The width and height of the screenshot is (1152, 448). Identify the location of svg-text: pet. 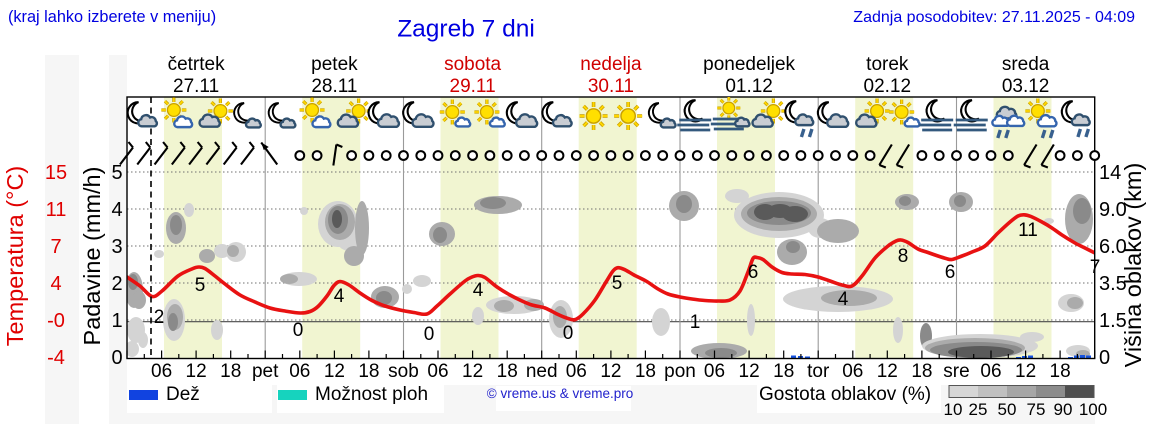
(265, 371).